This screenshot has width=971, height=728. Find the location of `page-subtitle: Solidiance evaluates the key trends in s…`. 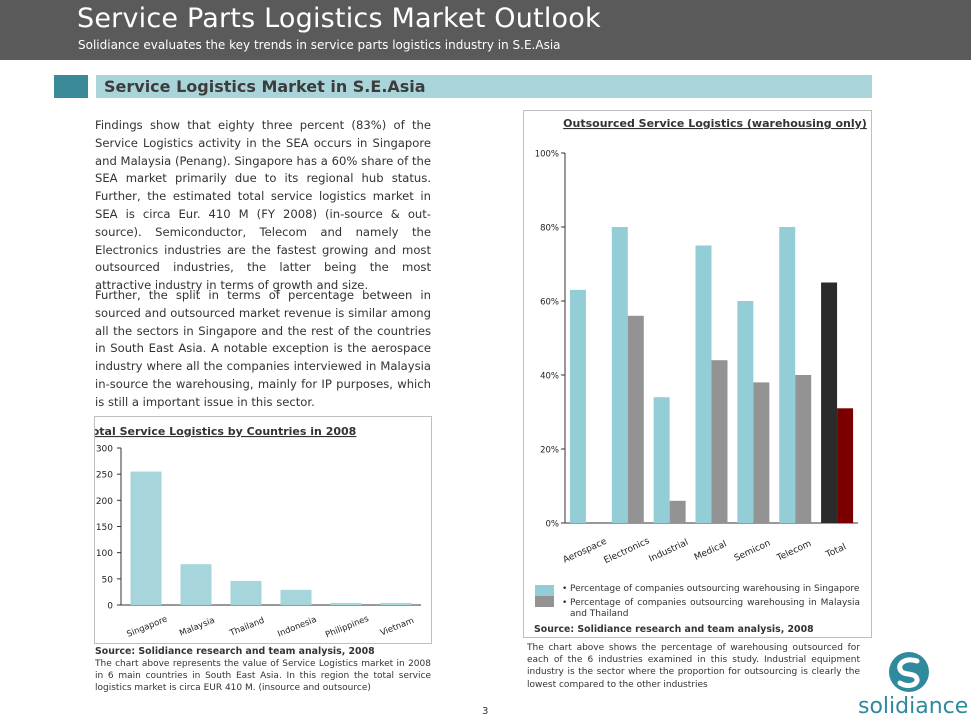

page-subtitle: Solidiance evaluates the key trends in s… is located at coordinates (319, 45).